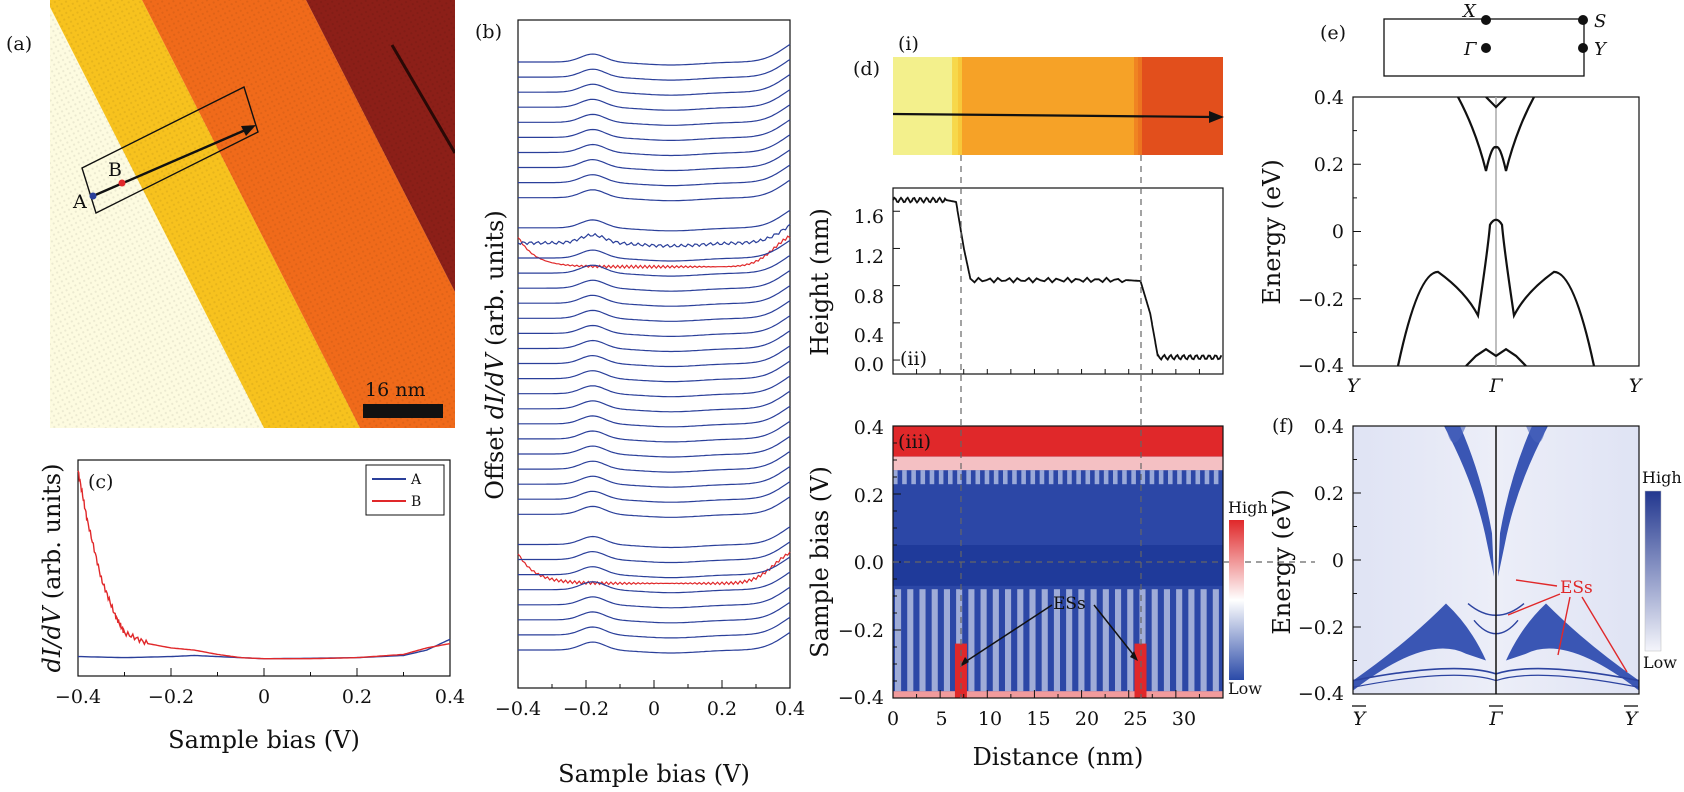 Image resolution: width=1684 pixels, height=792 pixels. I want to click on d-xtick-6: 25, so click(1135, 719).